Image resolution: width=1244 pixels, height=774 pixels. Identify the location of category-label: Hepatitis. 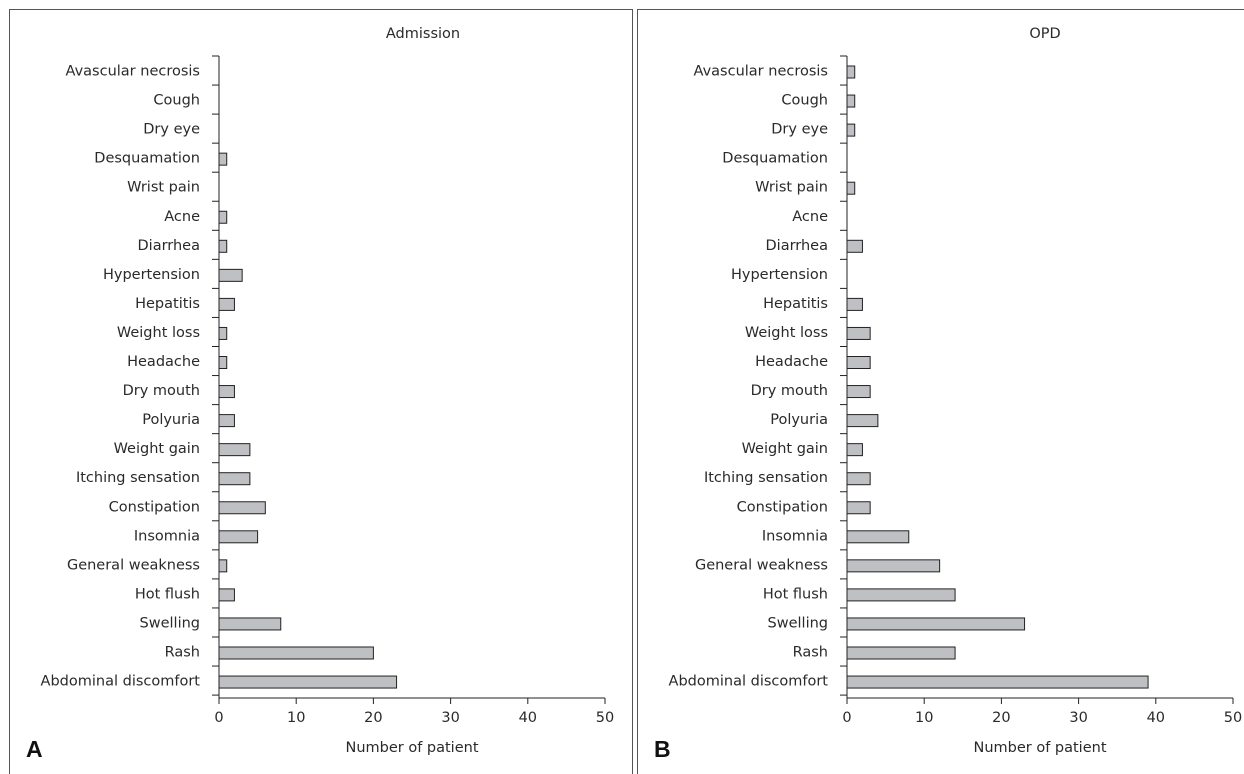
(795, 304).